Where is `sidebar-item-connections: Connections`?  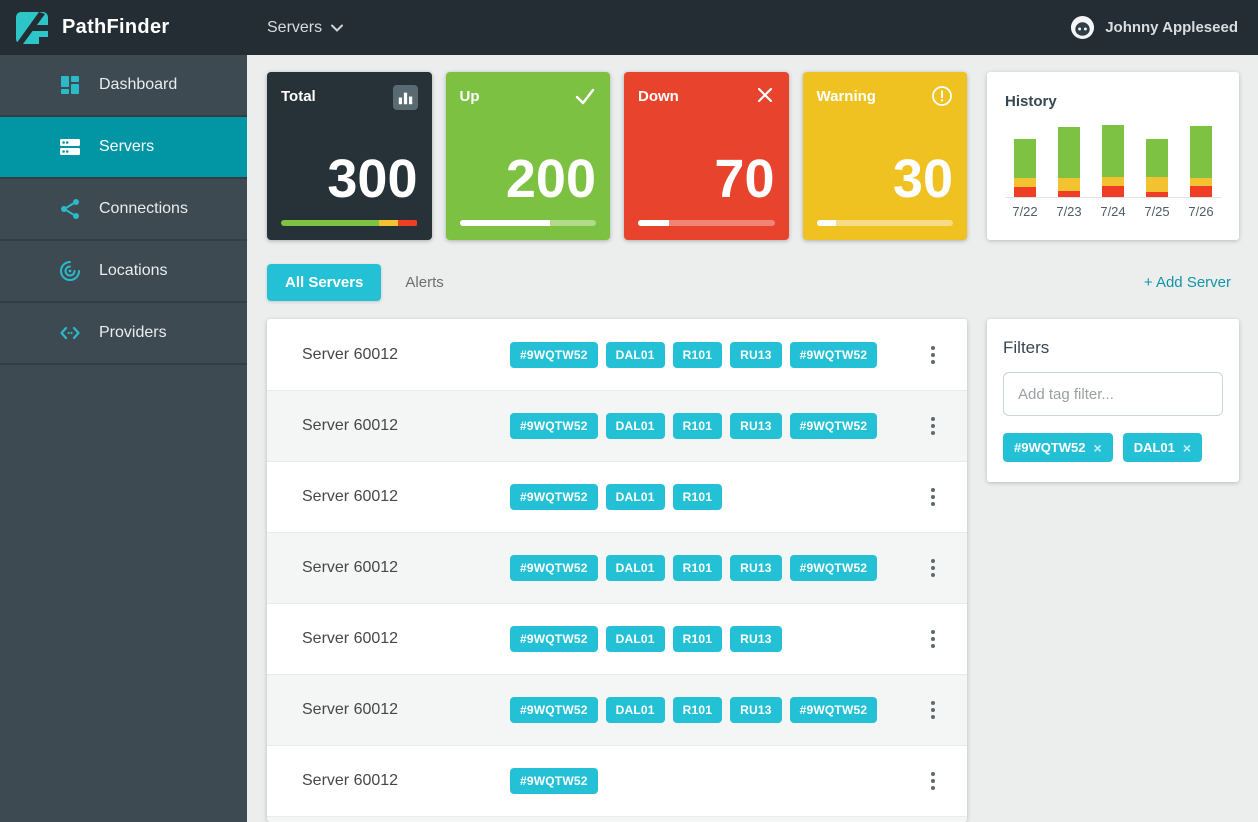
sidebar-item-connections: Connections is located at coordinates (123, 210).